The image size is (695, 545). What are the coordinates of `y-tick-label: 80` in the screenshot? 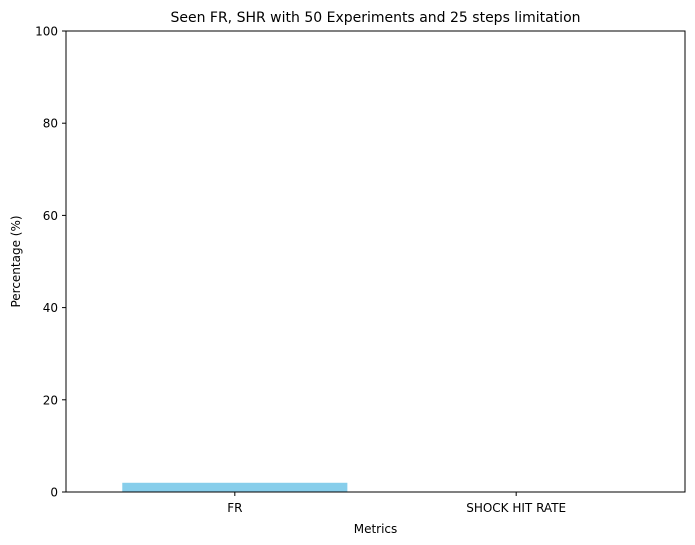 It's located at (50, 124).